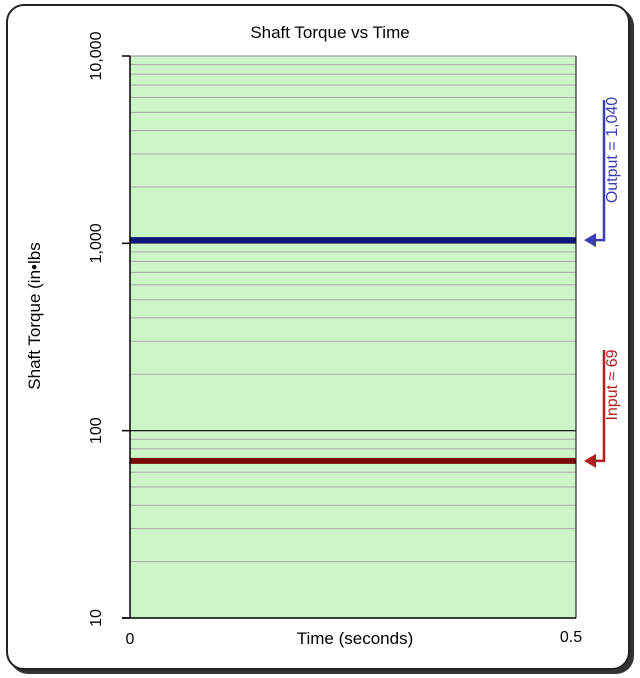  What do you see at coordinates (571, 637) in the screenshot?
I see `x-tick-label: 0.5` at bounding box center [571, 637].